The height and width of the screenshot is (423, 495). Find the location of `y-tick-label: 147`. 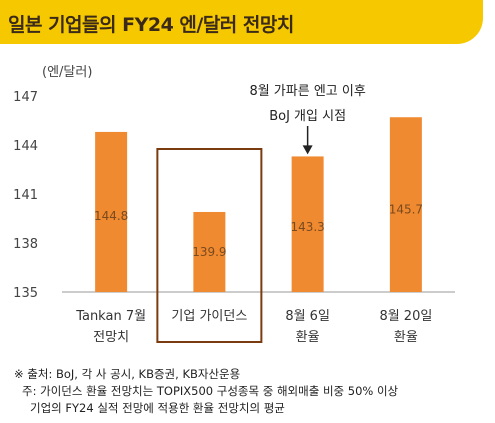

y-tick-label: 147 is located at coordinates (25, 97).